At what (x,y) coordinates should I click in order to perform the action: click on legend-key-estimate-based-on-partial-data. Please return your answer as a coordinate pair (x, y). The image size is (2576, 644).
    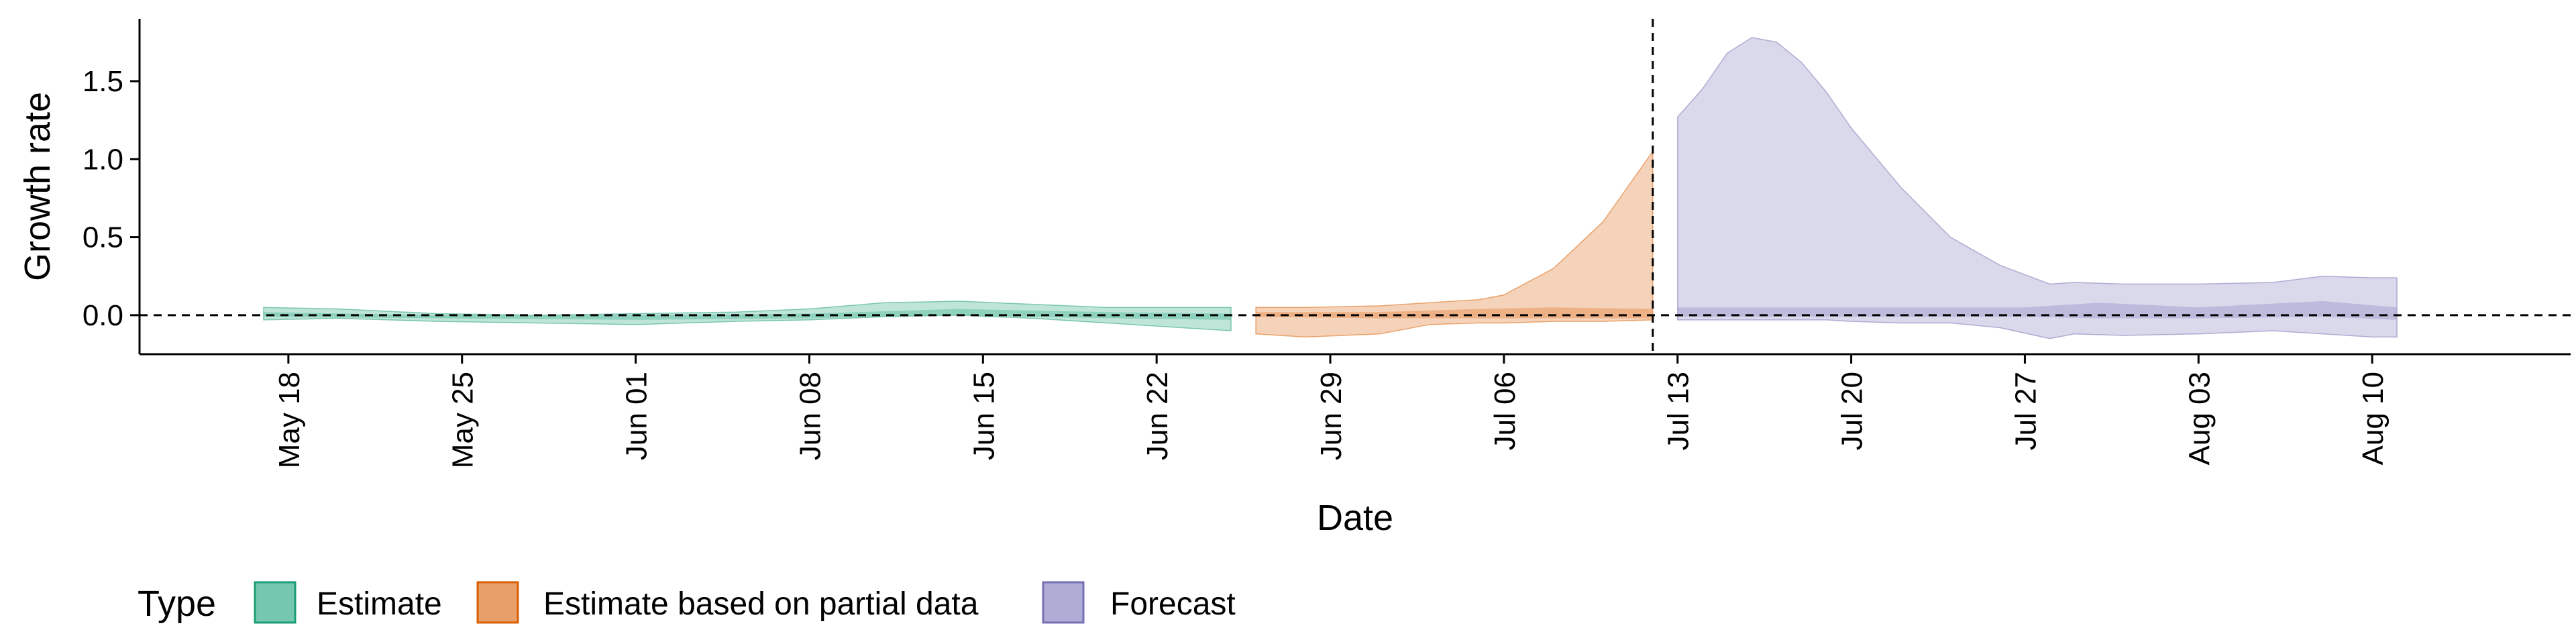
    Looking at the image, I should click on (497, 602).